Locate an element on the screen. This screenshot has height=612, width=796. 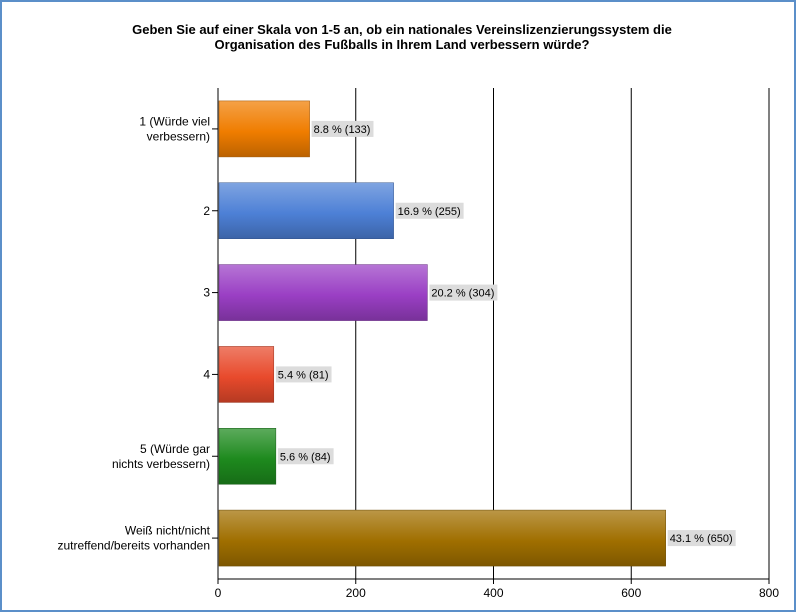
category-label: 1 (Würde viel is located at coordinates (174, 121).